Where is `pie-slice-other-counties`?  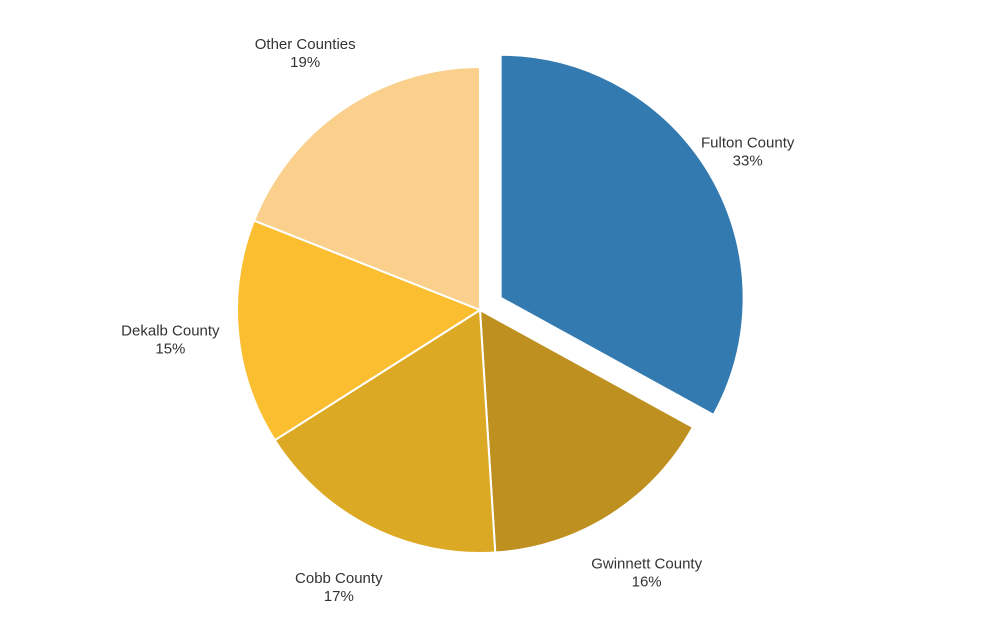 pie-slice-other-counties is located at coordinates (367, 188).